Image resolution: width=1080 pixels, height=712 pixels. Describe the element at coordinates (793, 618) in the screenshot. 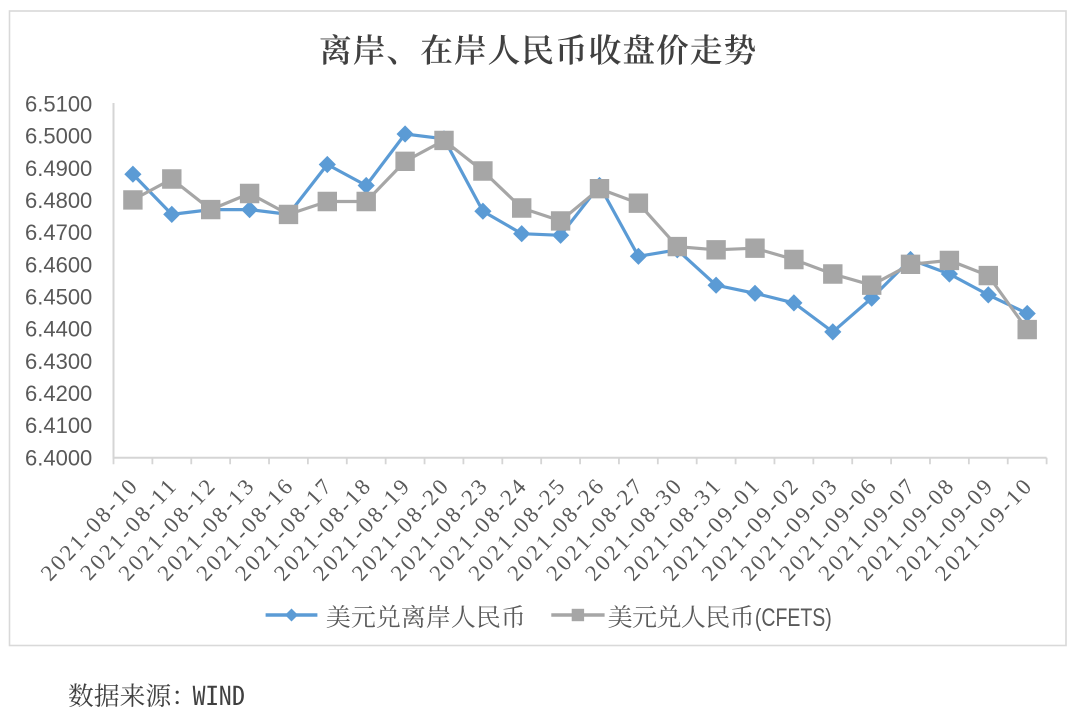

I see `svg-text: (CFETS)` at that location.